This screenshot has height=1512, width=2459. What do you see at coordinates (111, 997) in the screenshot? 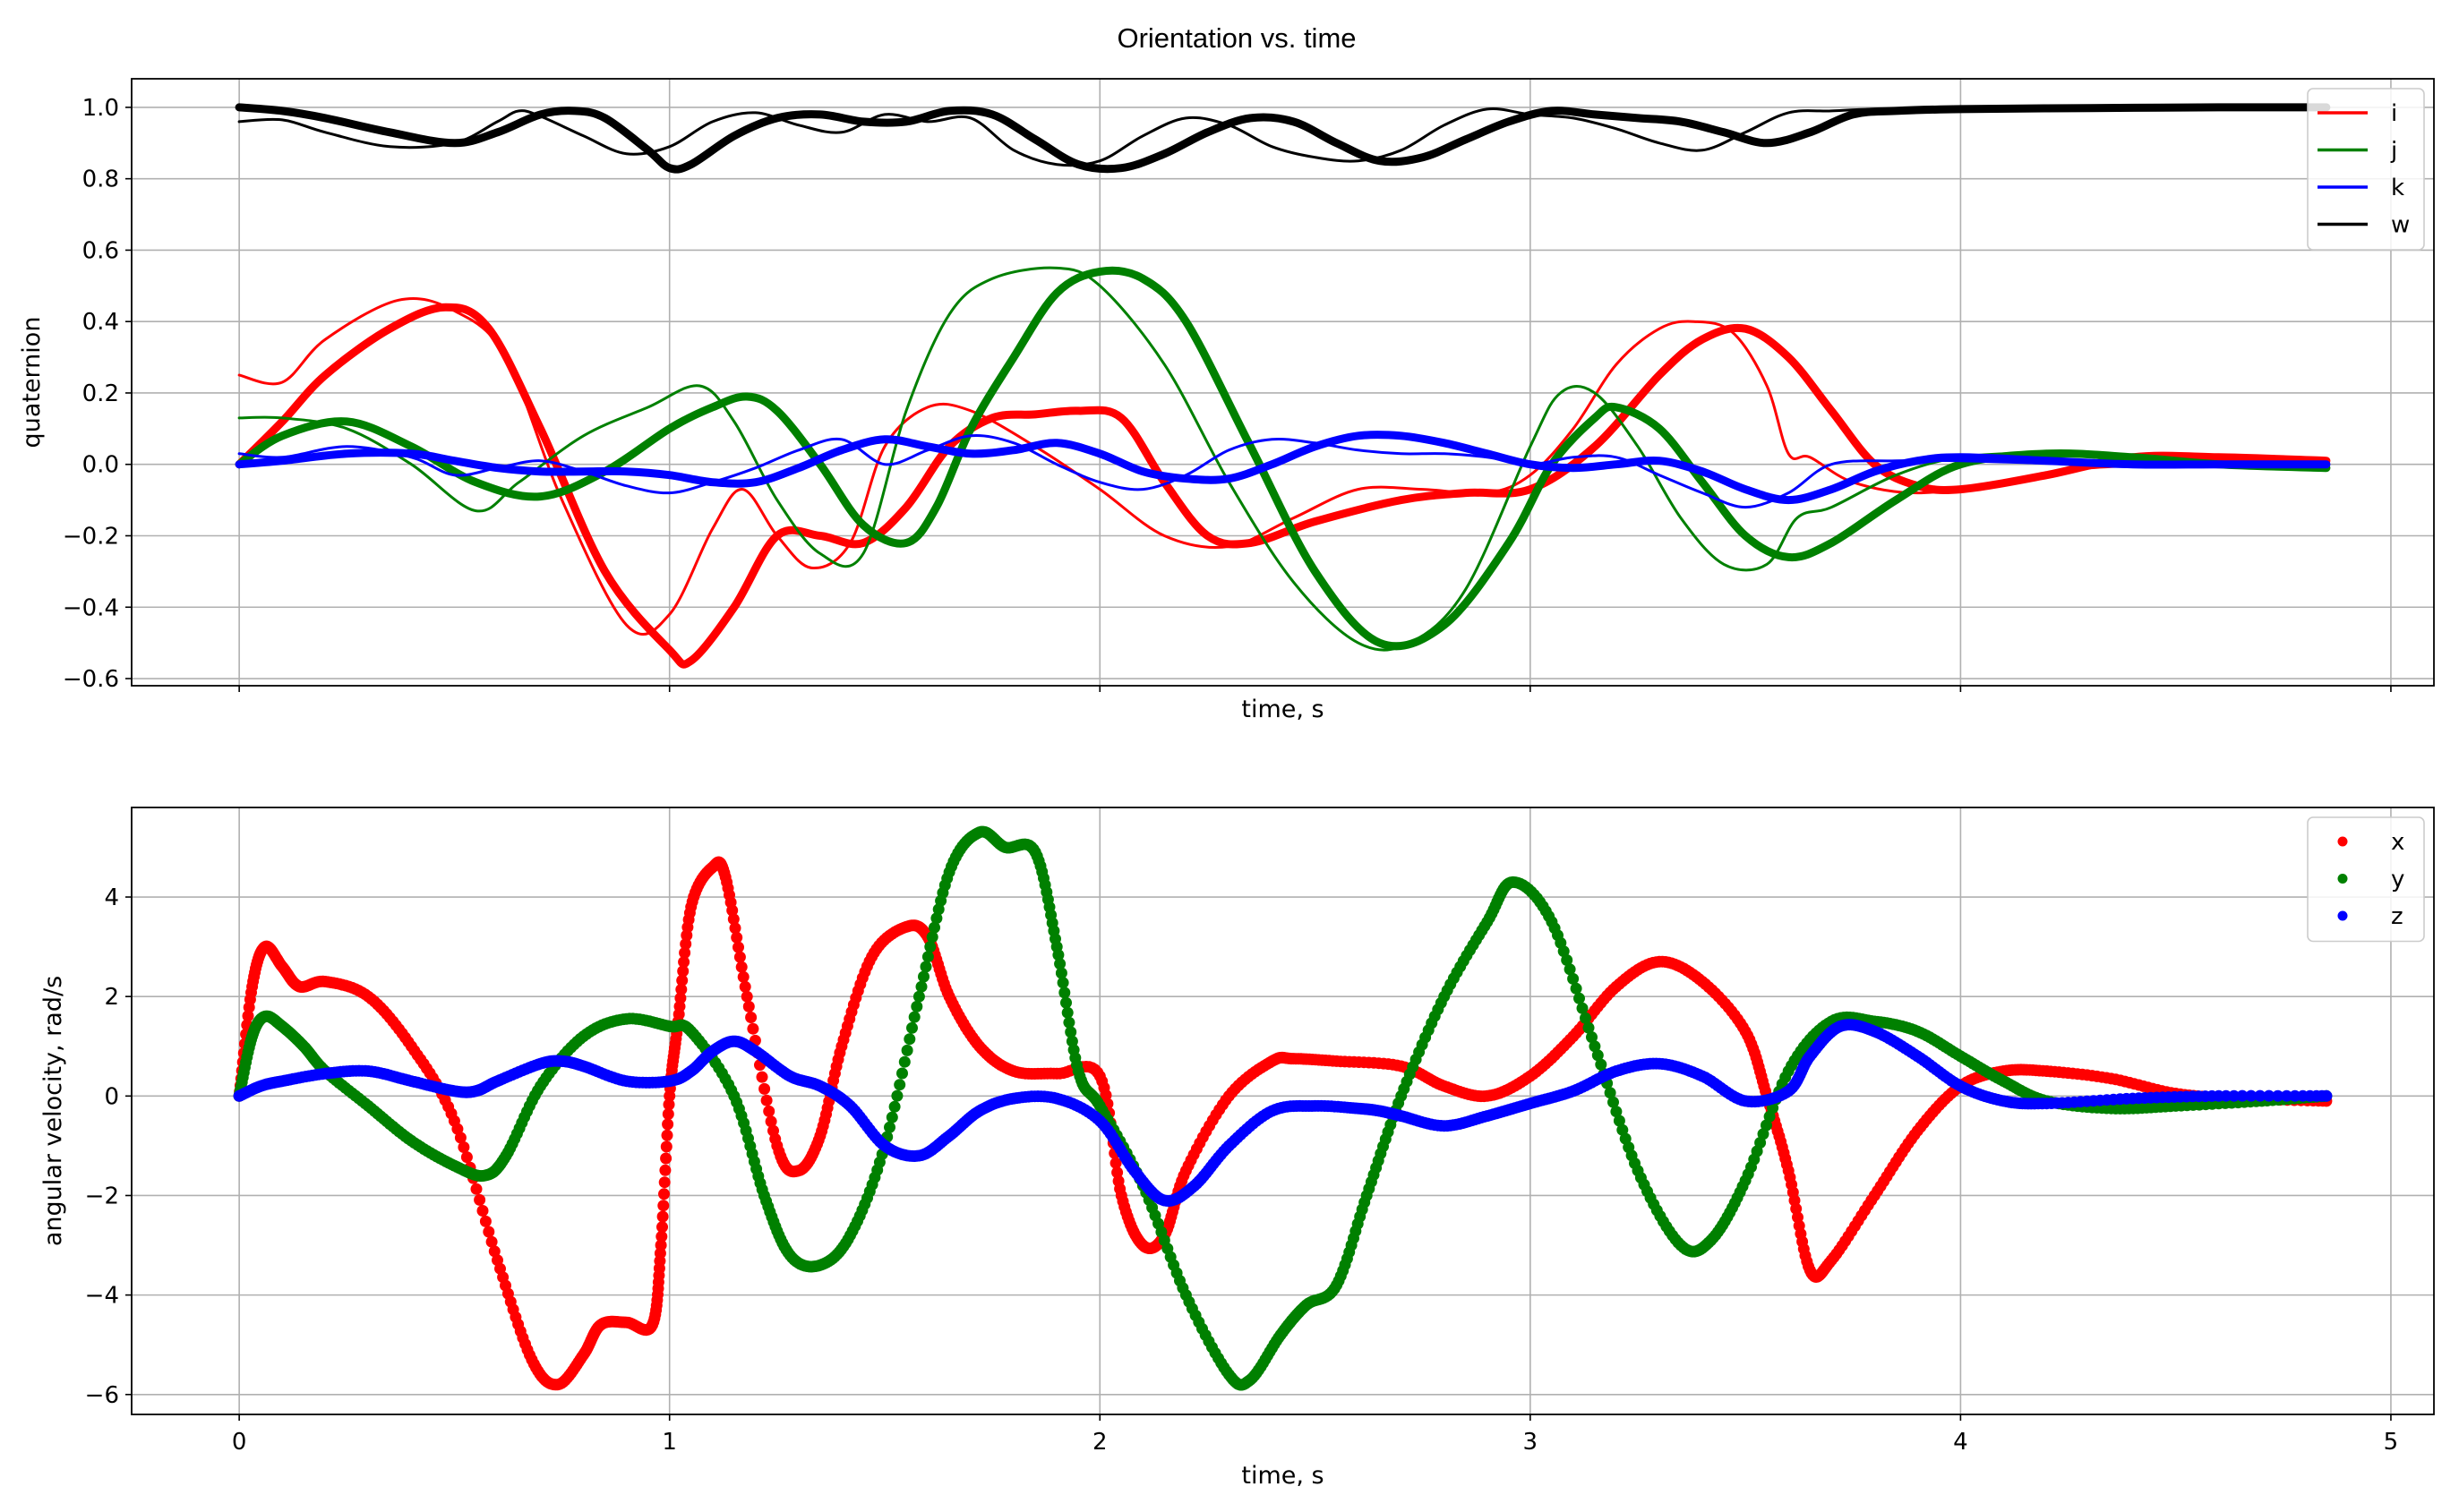
I see `y-tick-label: 2` at bounding box center [111, 997].